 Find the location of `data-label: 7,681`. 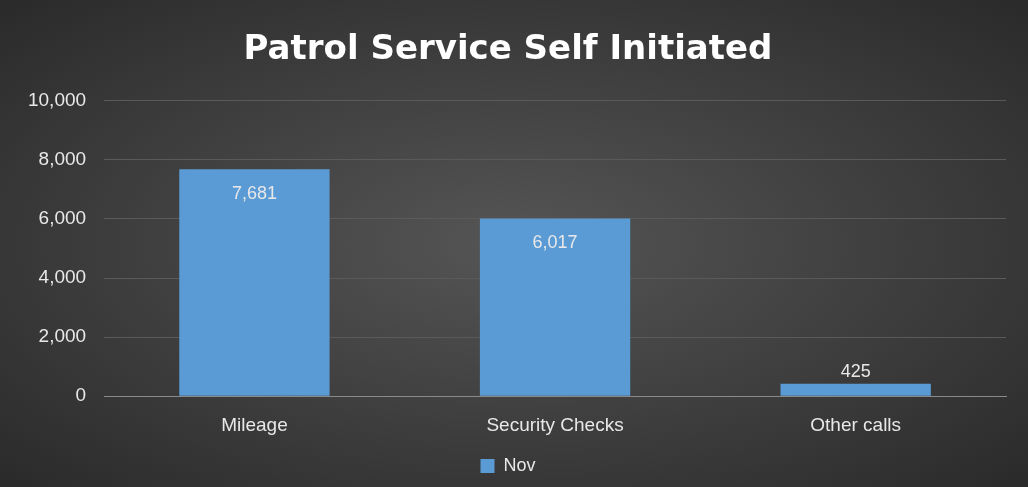

data-label: 7,681 is located at coordinates (254, 193).